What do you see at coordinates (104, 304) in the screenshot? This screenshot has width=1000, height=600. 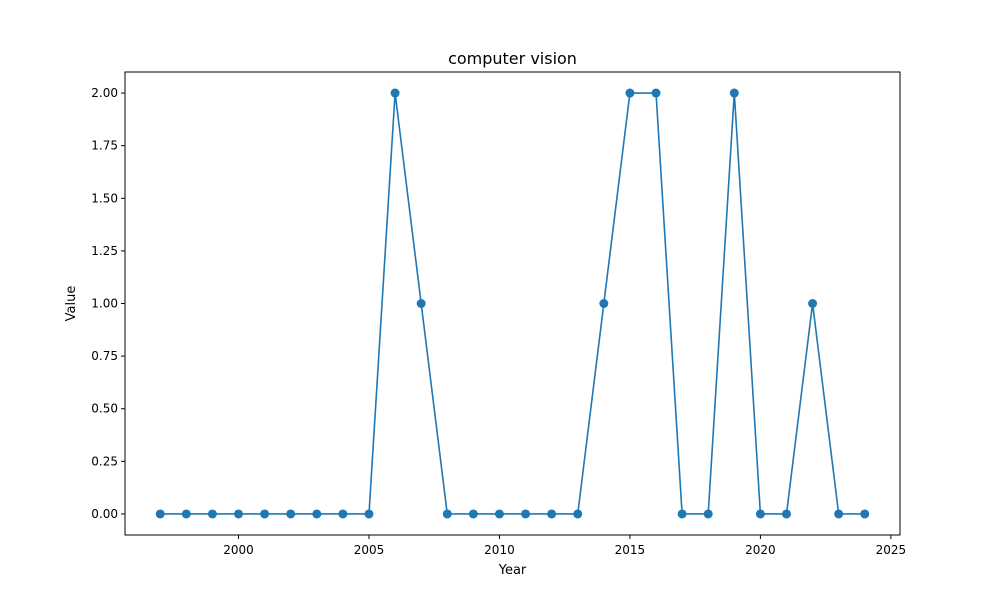 I see `y-tick-label: 1.00` at bounding box center [104, 304].